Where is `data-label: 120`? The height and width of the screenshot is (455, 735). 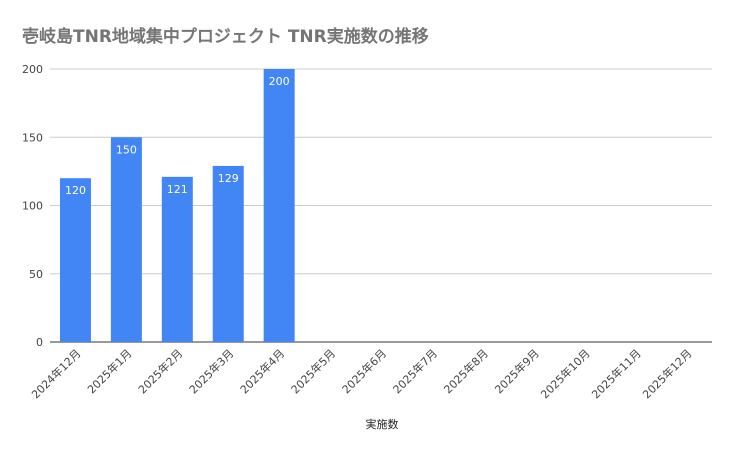 data-label: 120 is located at coordinates (75, 190).